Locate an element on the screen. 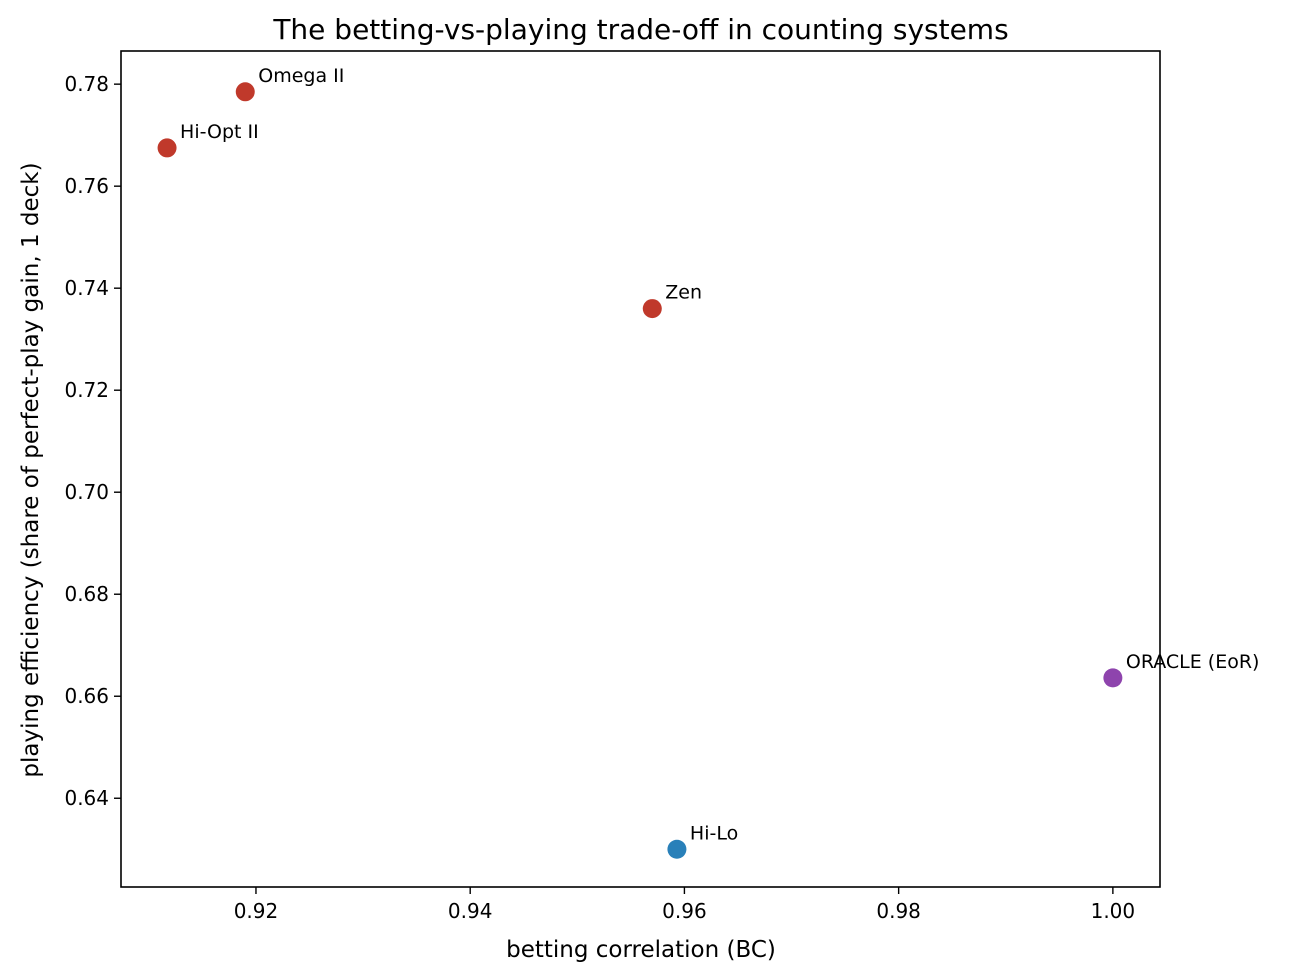 This screenshot has width=1298, height=978. x-tick-label: 0.92 is located at coordinates (256, 911).